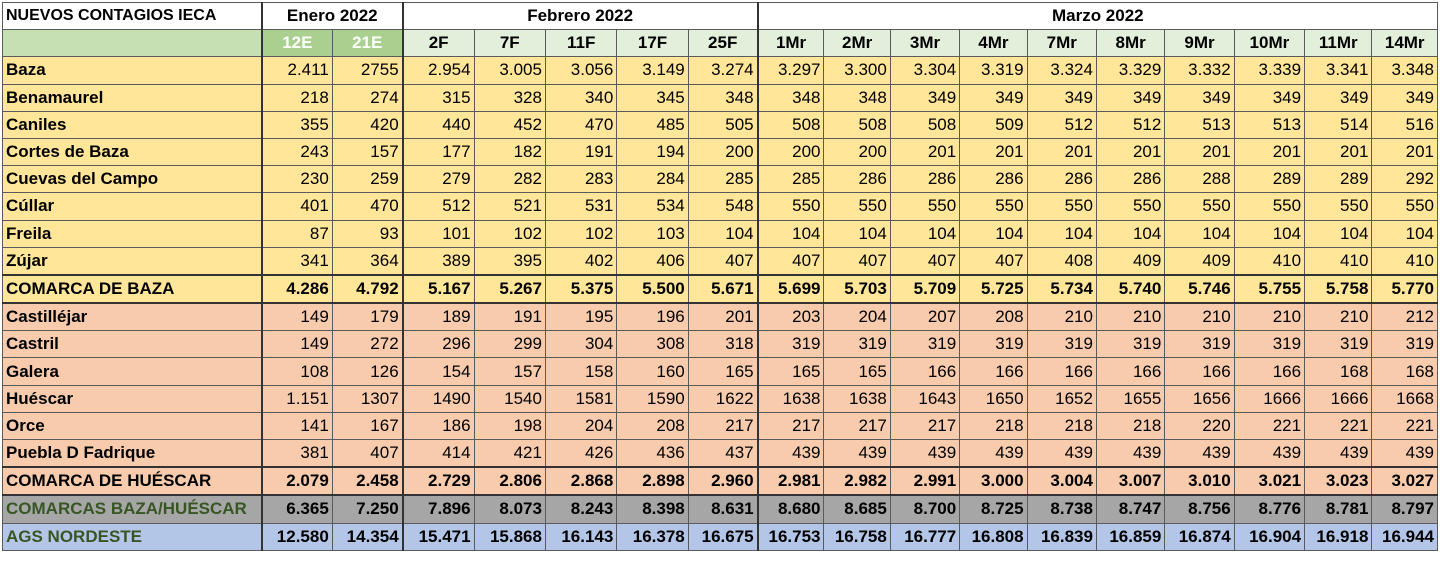 Image resolution: width=1440 pixels, height=572 pixels. Describe the element at coordinates (509, 152) in the screenshot. I see `table-cell: 182` at that location.